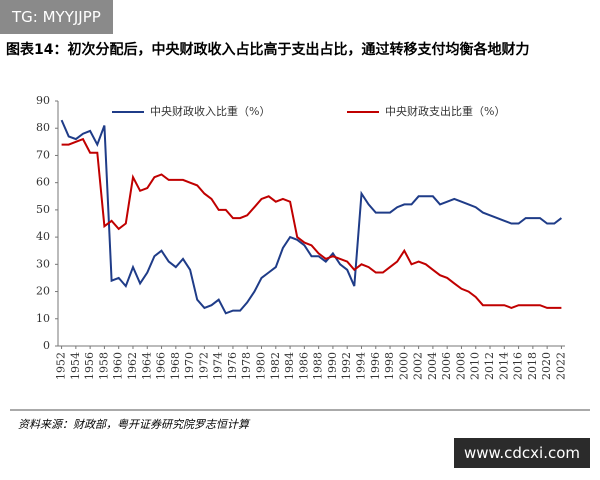 The image size is (600, 480). I want to click on x-tick-label: 2000, so click(403, 366).